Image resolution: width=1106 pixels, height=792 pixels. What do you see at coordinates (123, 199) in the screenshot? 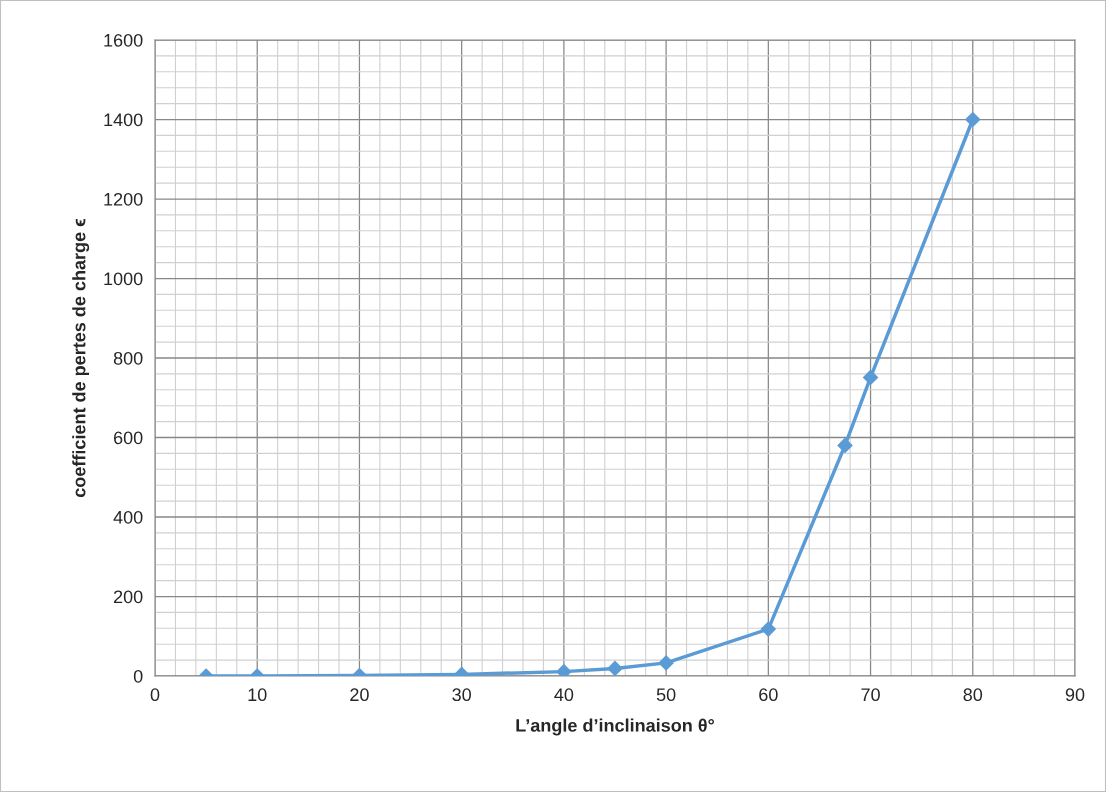
I see `y-tick-label: 1200` at bounding box center [123, 199].